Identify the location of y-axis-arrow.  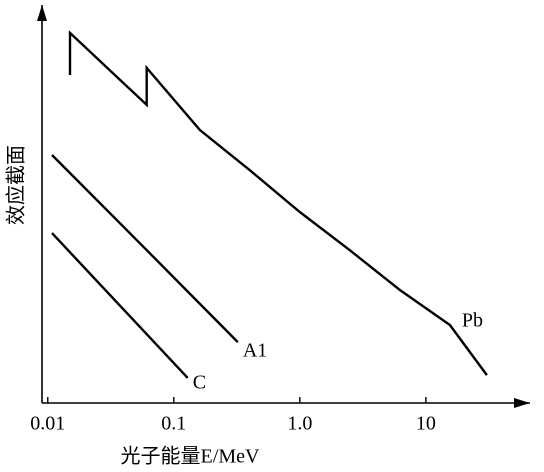
(42, 13).